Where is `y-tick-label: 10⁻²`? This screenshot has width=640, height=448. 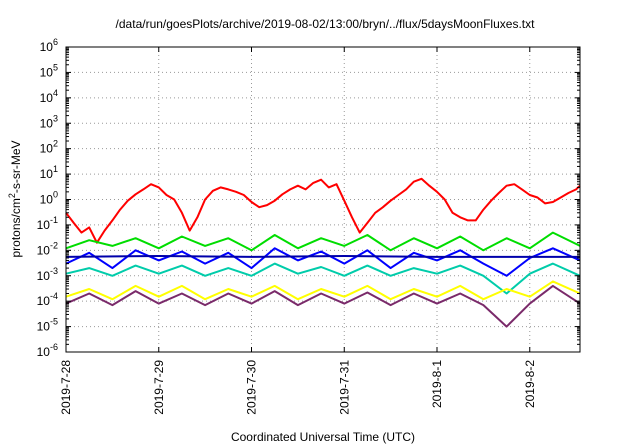 y-tick-label: 10⁻² is located at coordinates (47, 248).